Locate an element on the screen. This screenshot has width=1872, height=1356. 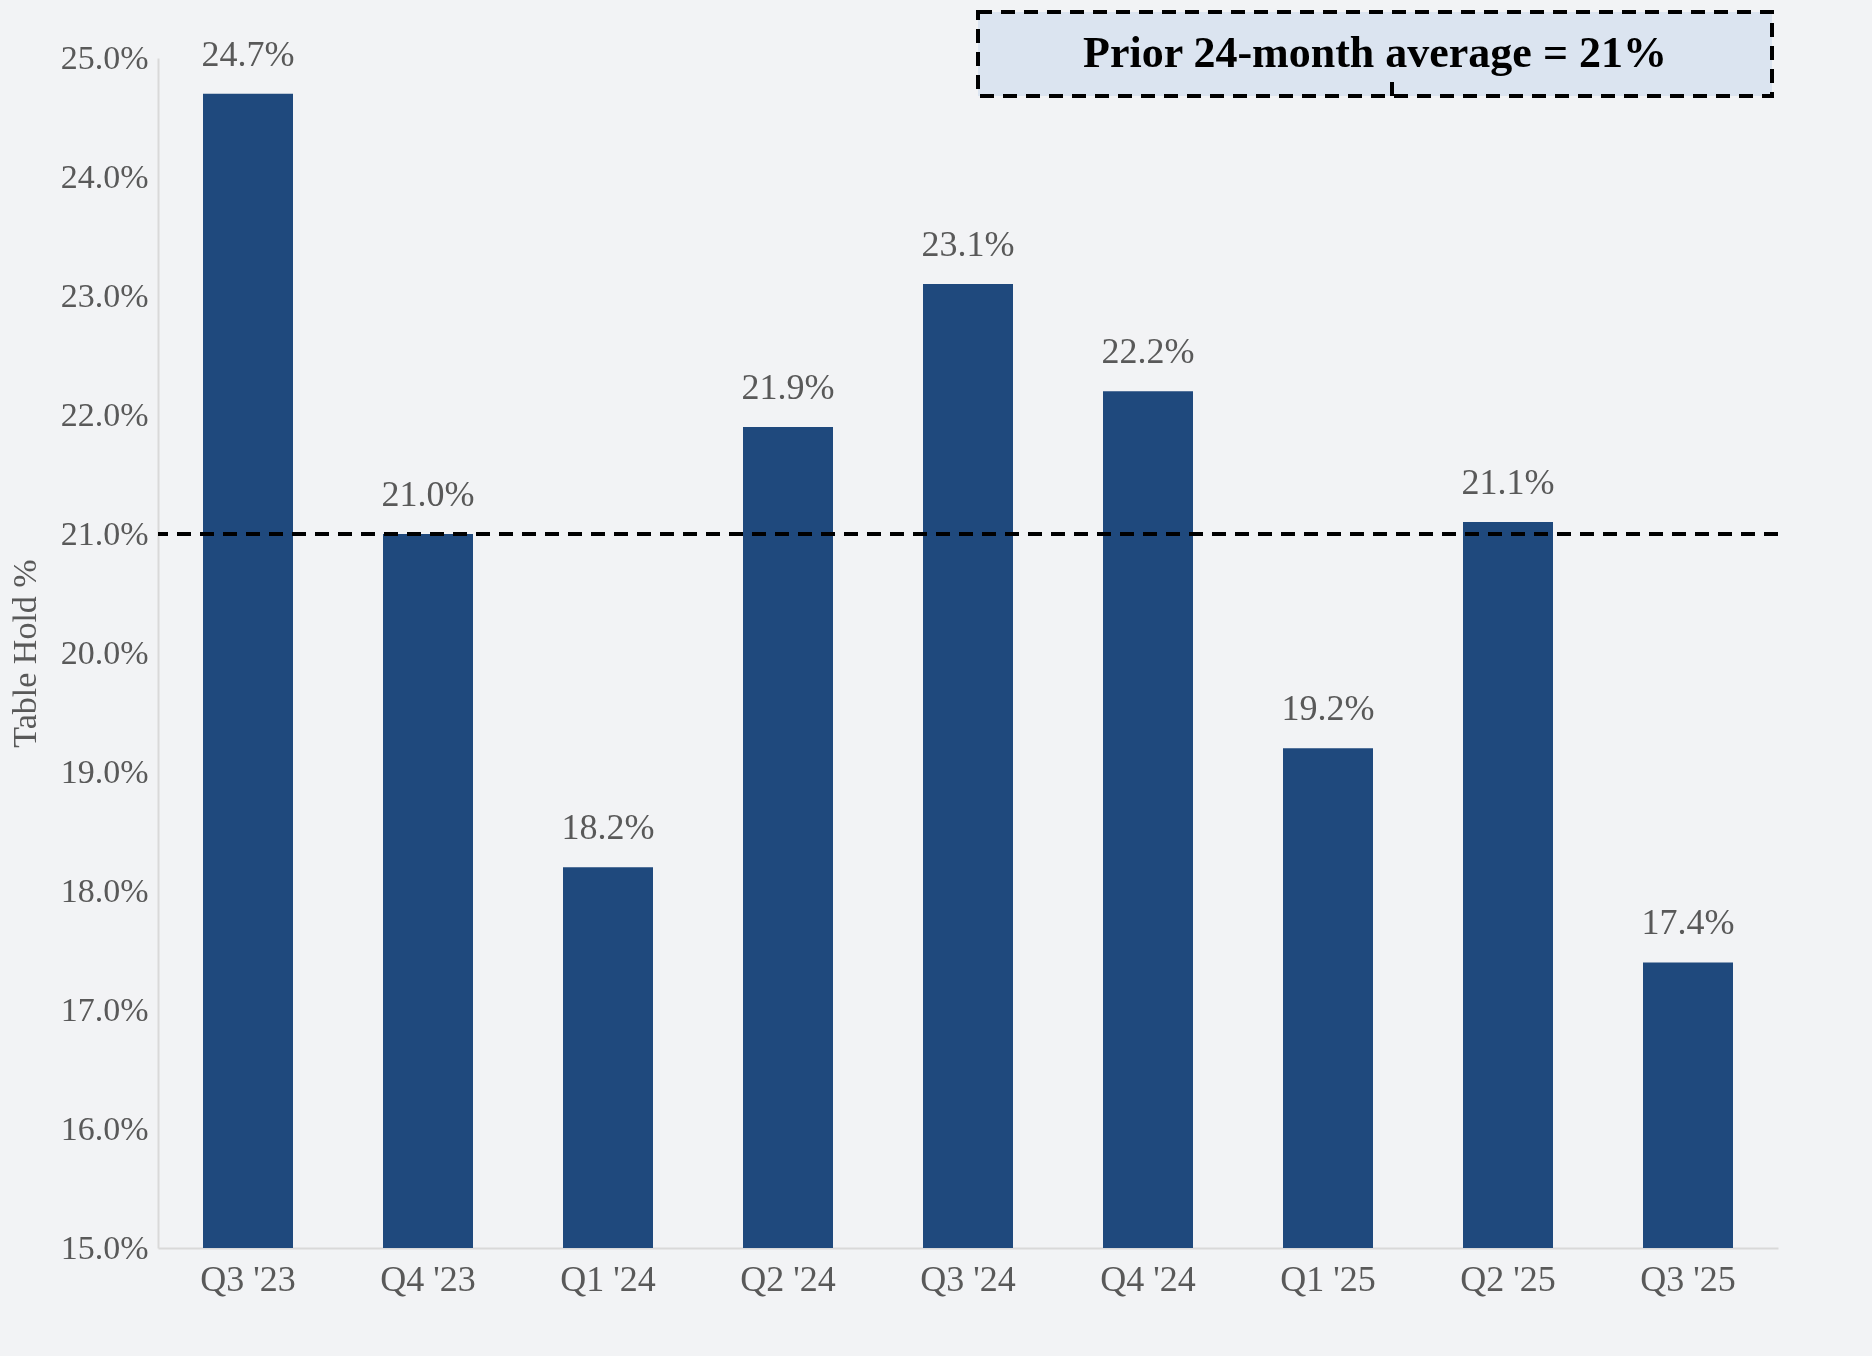
x-tick-label: Q2 '25 is located at coordinates (1508, 1278).